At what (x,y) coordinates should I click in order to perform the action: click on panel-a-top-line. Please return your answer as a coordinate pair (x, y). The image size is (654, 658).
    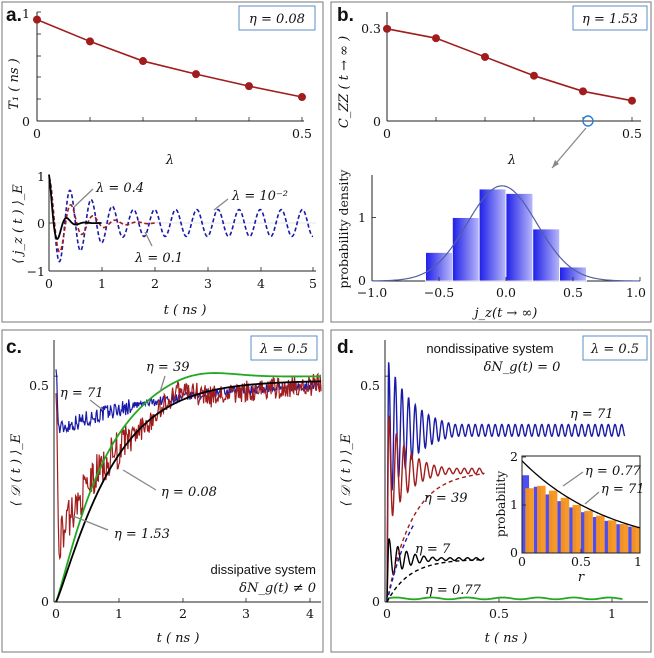
    Looking at the image, I should click on (169, 58).